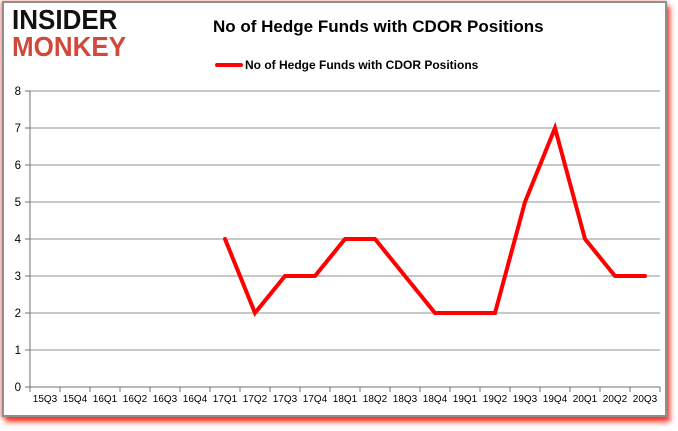 The height and width of the screenshot is (431, 678). I want to click on x-axis-label: 16Q1, so click(105, 399).